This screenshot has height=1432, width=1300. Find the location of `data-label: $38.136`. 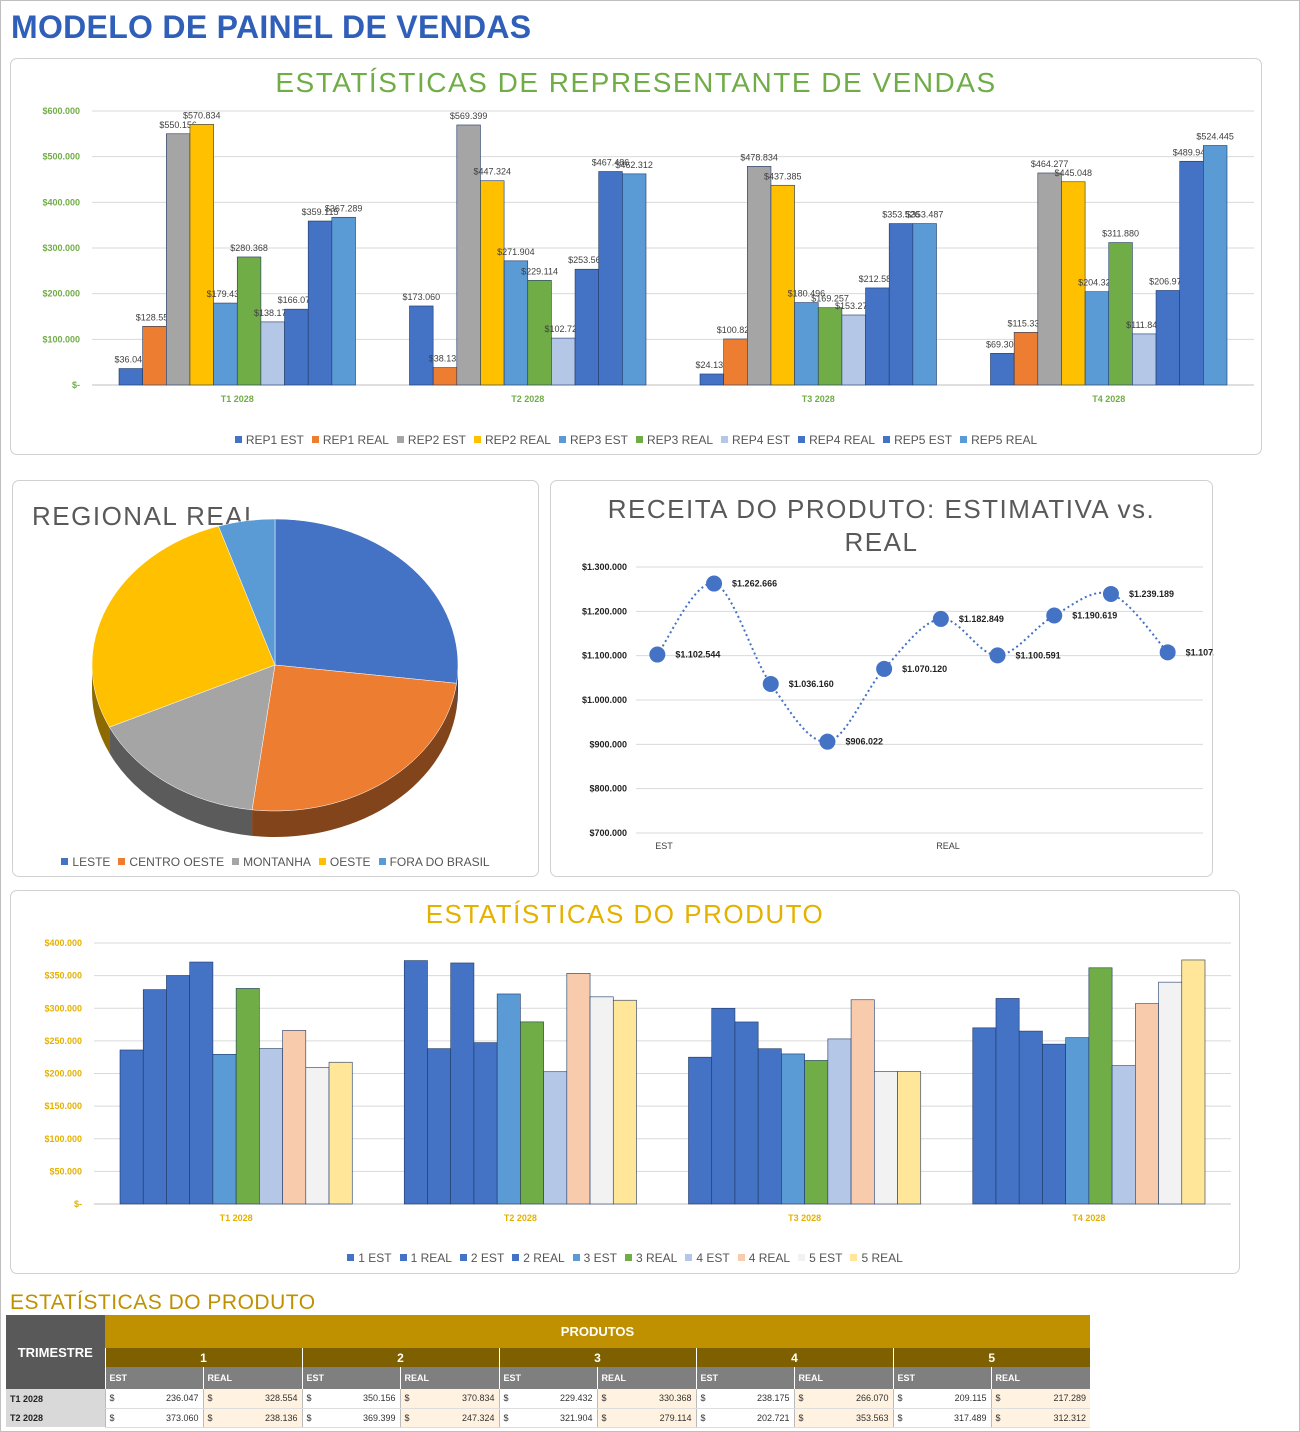

data-label: $38.136 is located at coordinates (445, 359).